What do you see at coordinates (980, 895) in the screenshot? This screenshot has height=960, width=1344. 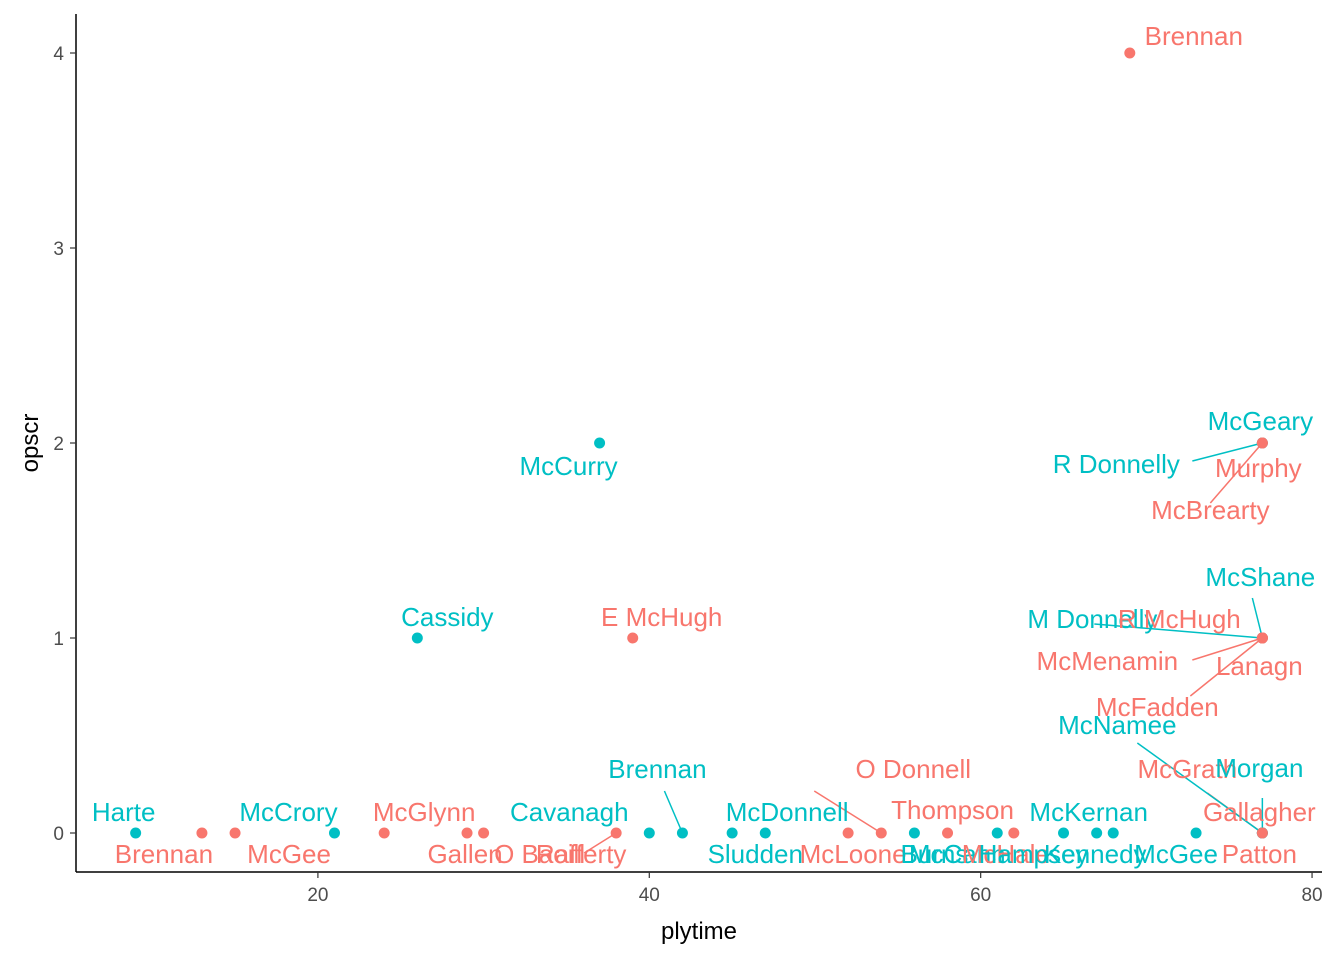 I see `x-tick-label: 60` at bounding box center [980, 895].